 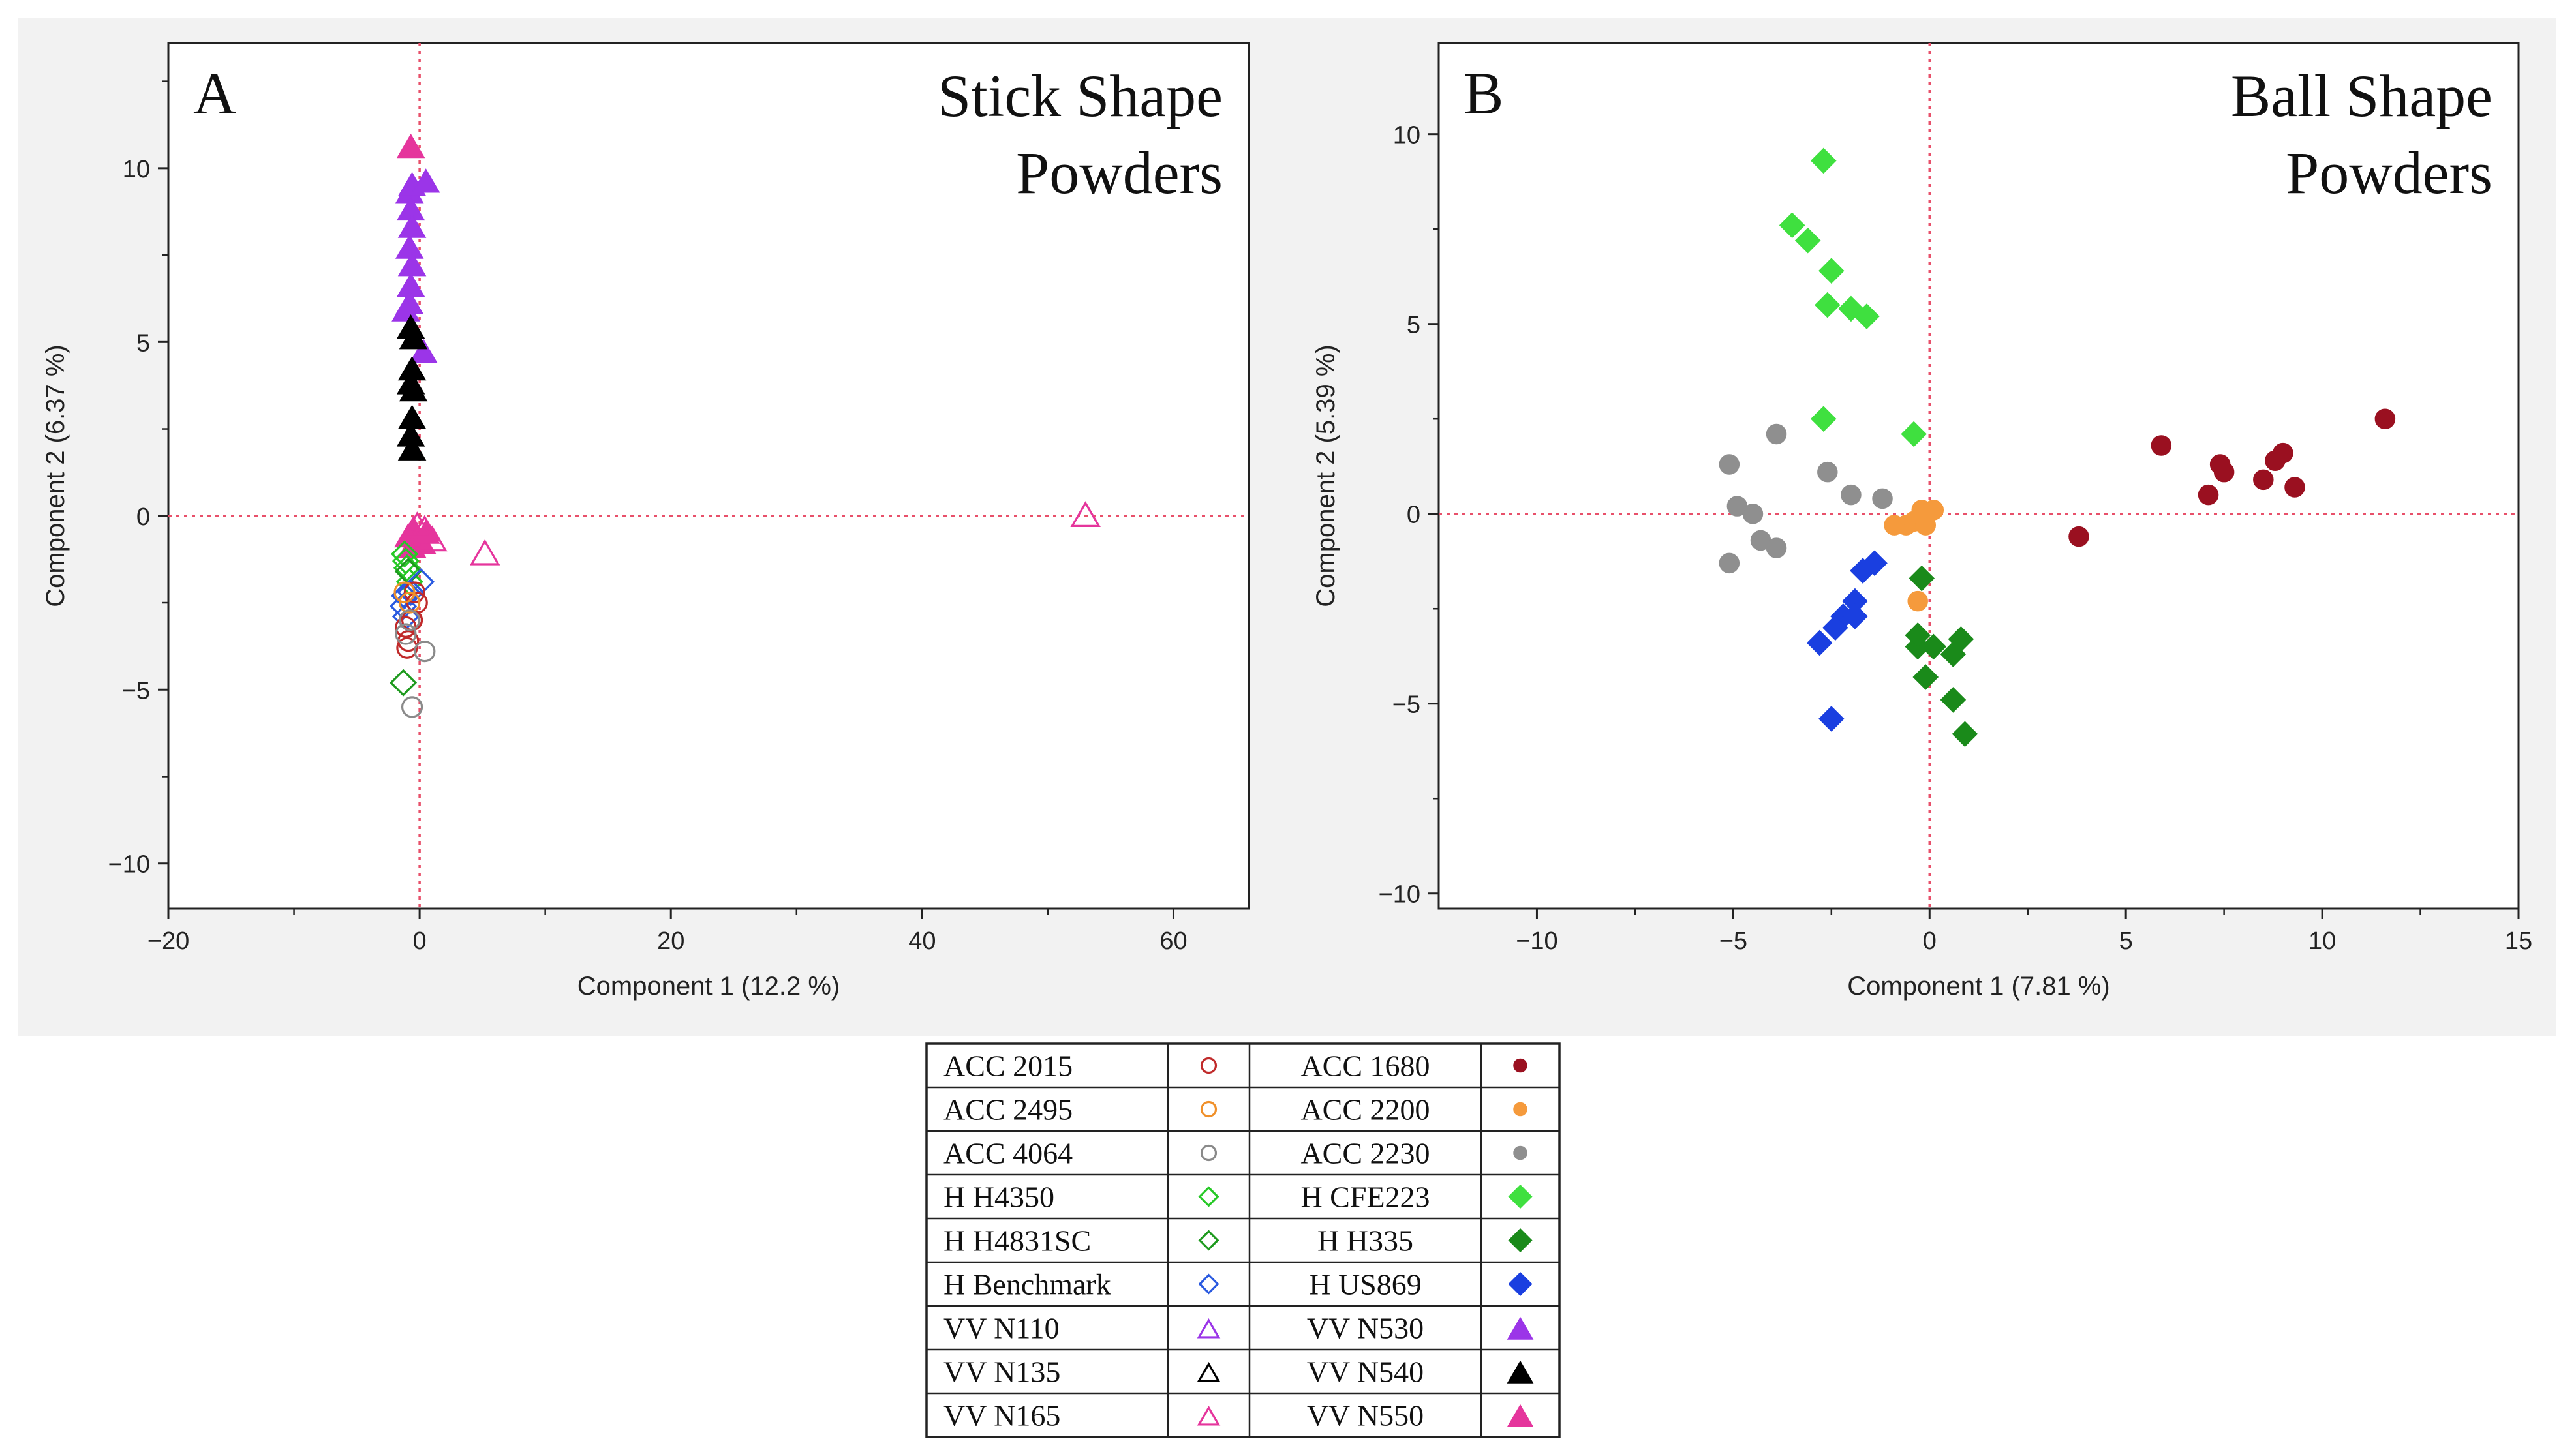 I want to click on legend-label: ACC 2495, so click(x=1008, y=1110).